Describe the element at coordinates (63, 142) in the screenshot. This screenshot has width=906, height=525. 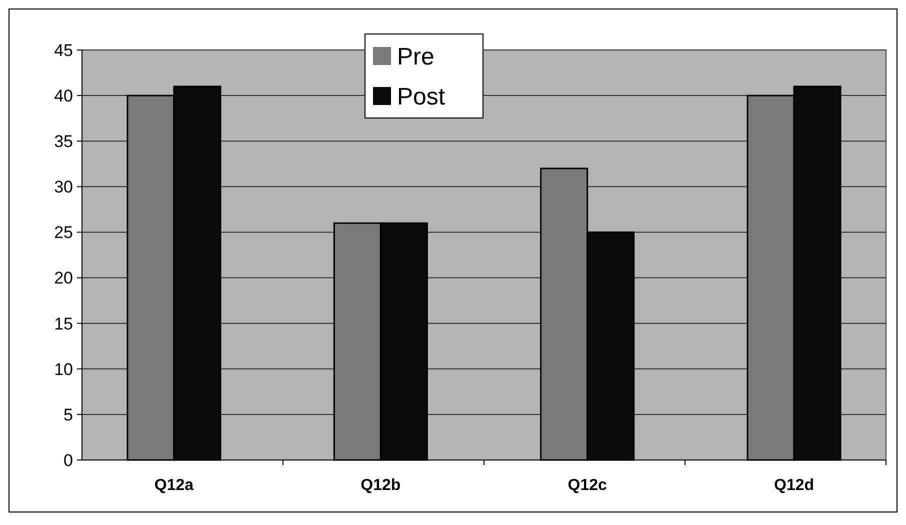
I see `y-tick-label: 35` at that location.